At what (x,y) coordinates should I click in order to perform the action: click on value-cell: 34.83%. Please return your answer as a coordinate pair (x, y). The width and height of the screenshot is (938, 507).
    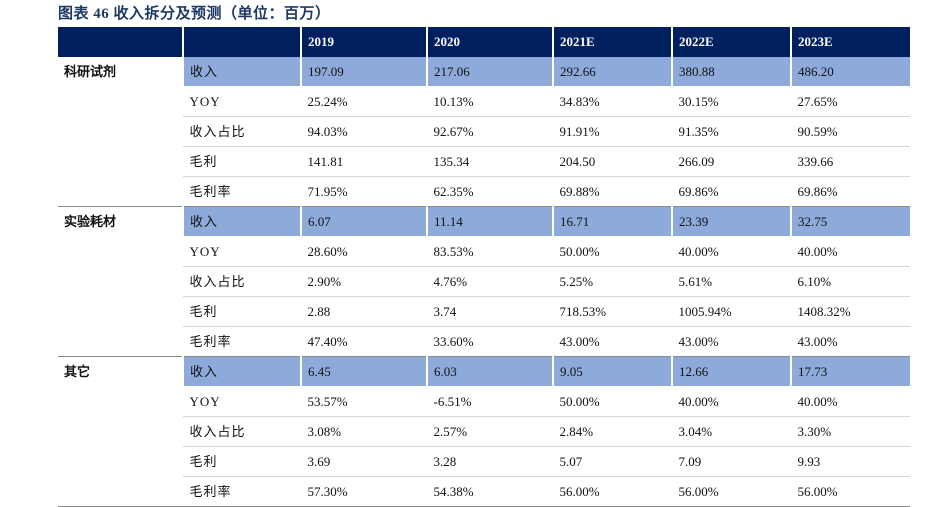
    Looking at the image, I should click on (612, 101).